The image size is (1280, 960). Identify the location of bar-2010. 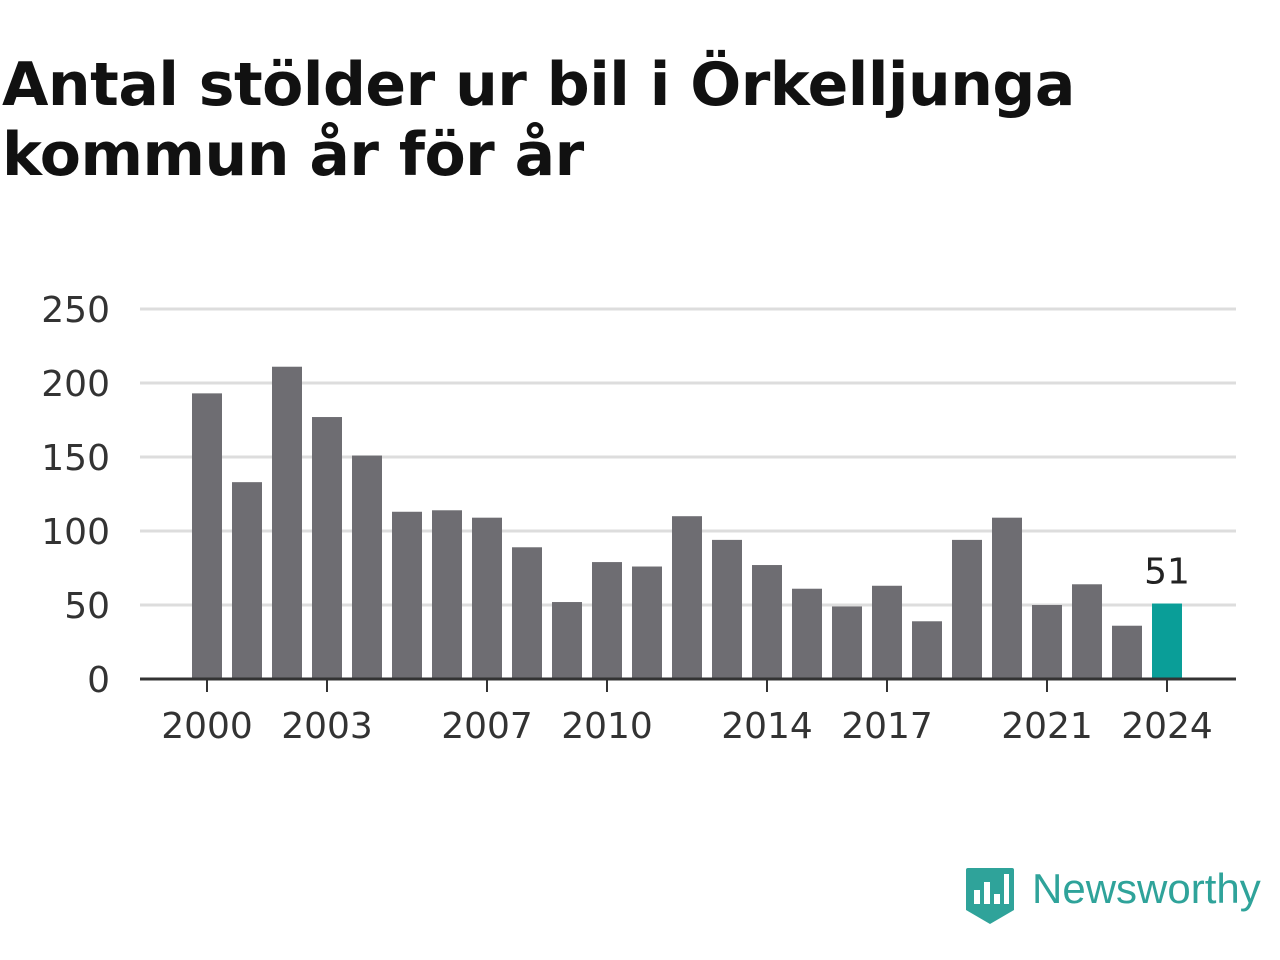
(607, 620).